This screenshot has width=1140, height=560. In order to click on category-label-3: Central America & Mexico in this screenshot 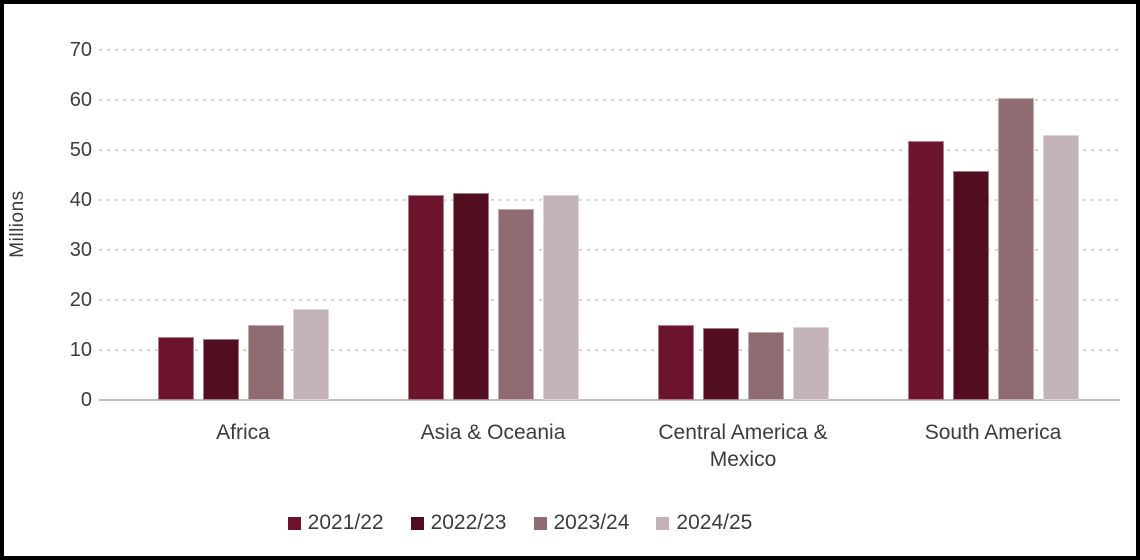, I will do `click(743, 446)`.